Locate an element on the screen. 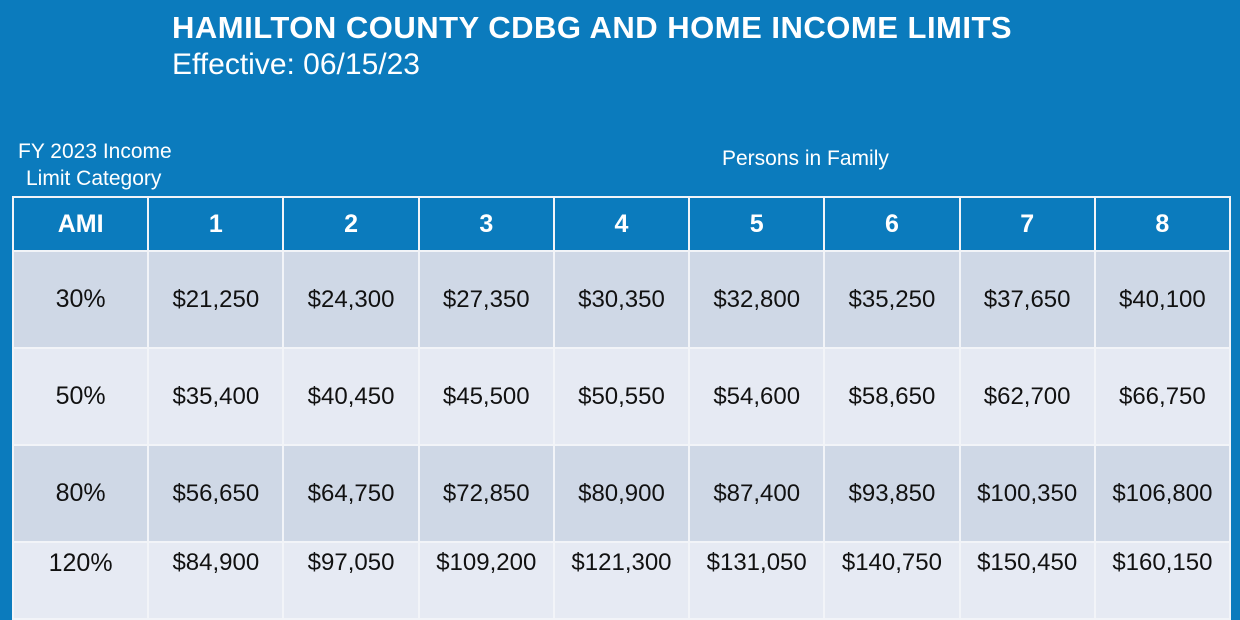 This screenshot has width=1240, height=620. income-limit-cell: $27,350 is located at coordinates (486, 299).